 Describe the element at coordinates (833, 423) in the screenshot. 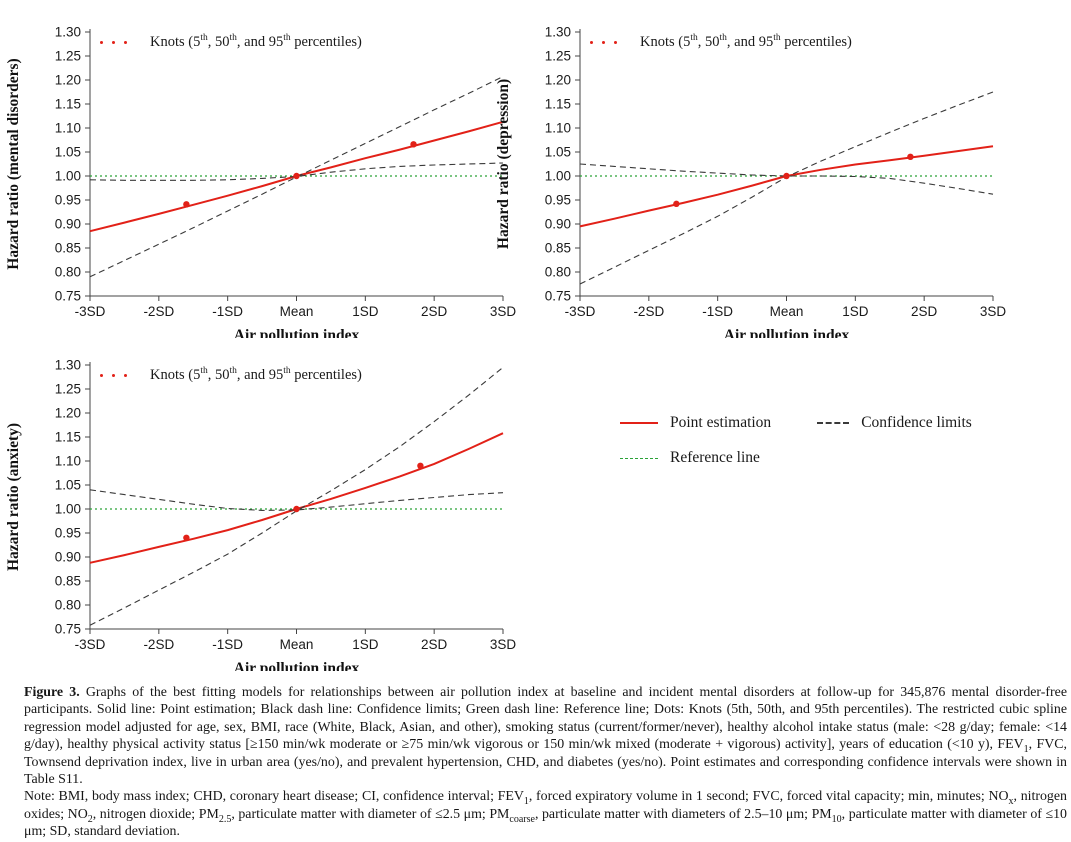

I see `confidence-limits-line-sample-icon` at that location.